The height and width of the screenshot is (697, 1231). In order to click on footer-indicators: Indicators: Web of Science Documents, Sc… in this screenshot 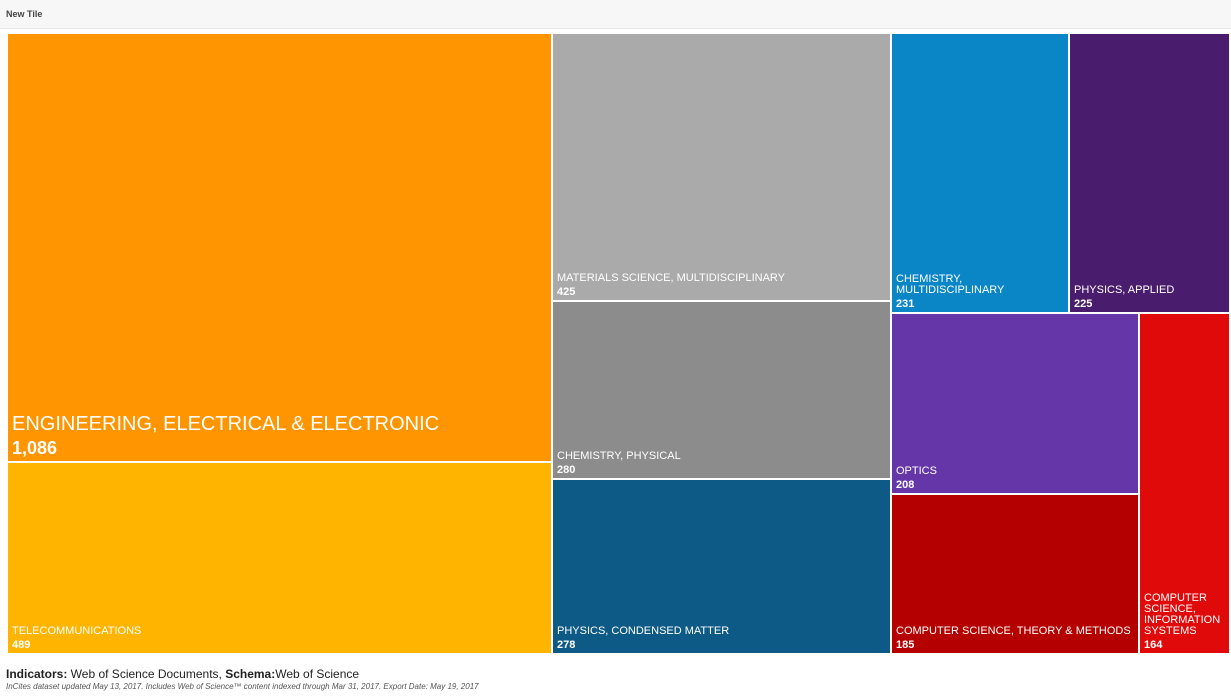, I will do `click(616, 674)`.